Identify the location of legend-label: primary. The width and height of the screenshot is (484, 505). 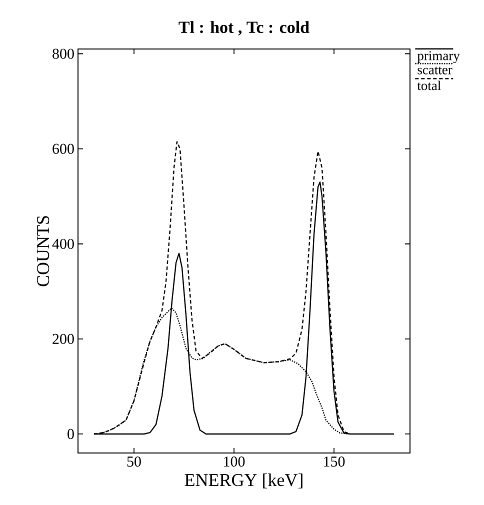
(438, 57).